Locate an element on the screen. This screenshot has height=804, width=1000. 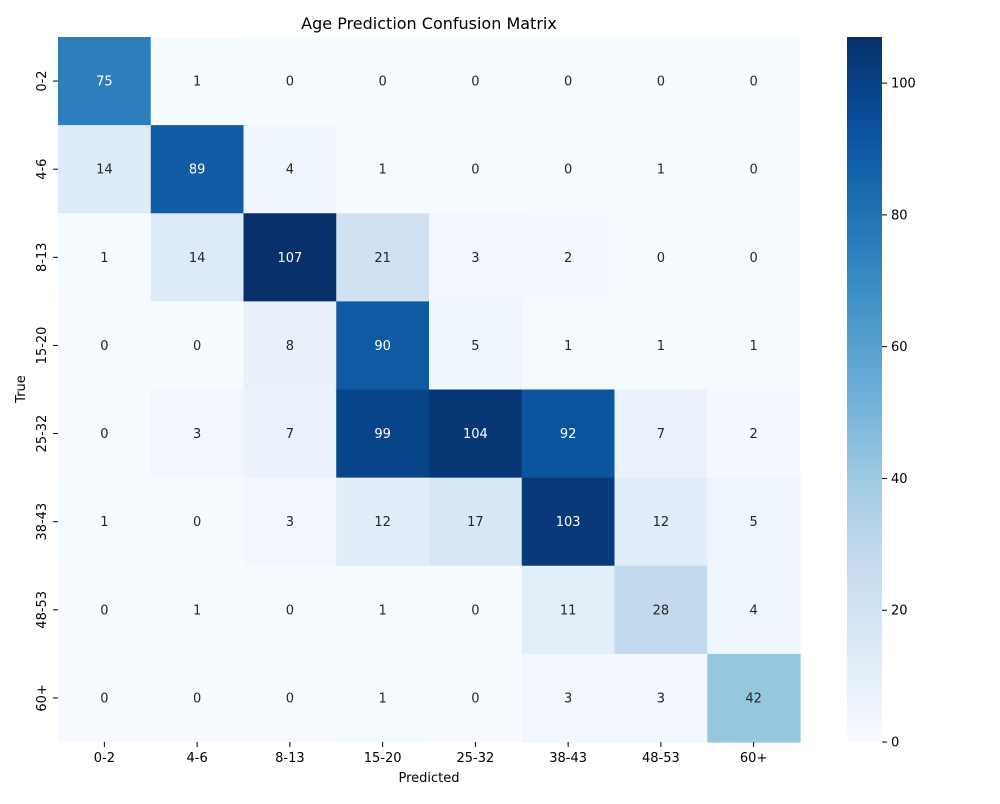
x-tick-label: 0-2 is located at coordinates (104, 758).